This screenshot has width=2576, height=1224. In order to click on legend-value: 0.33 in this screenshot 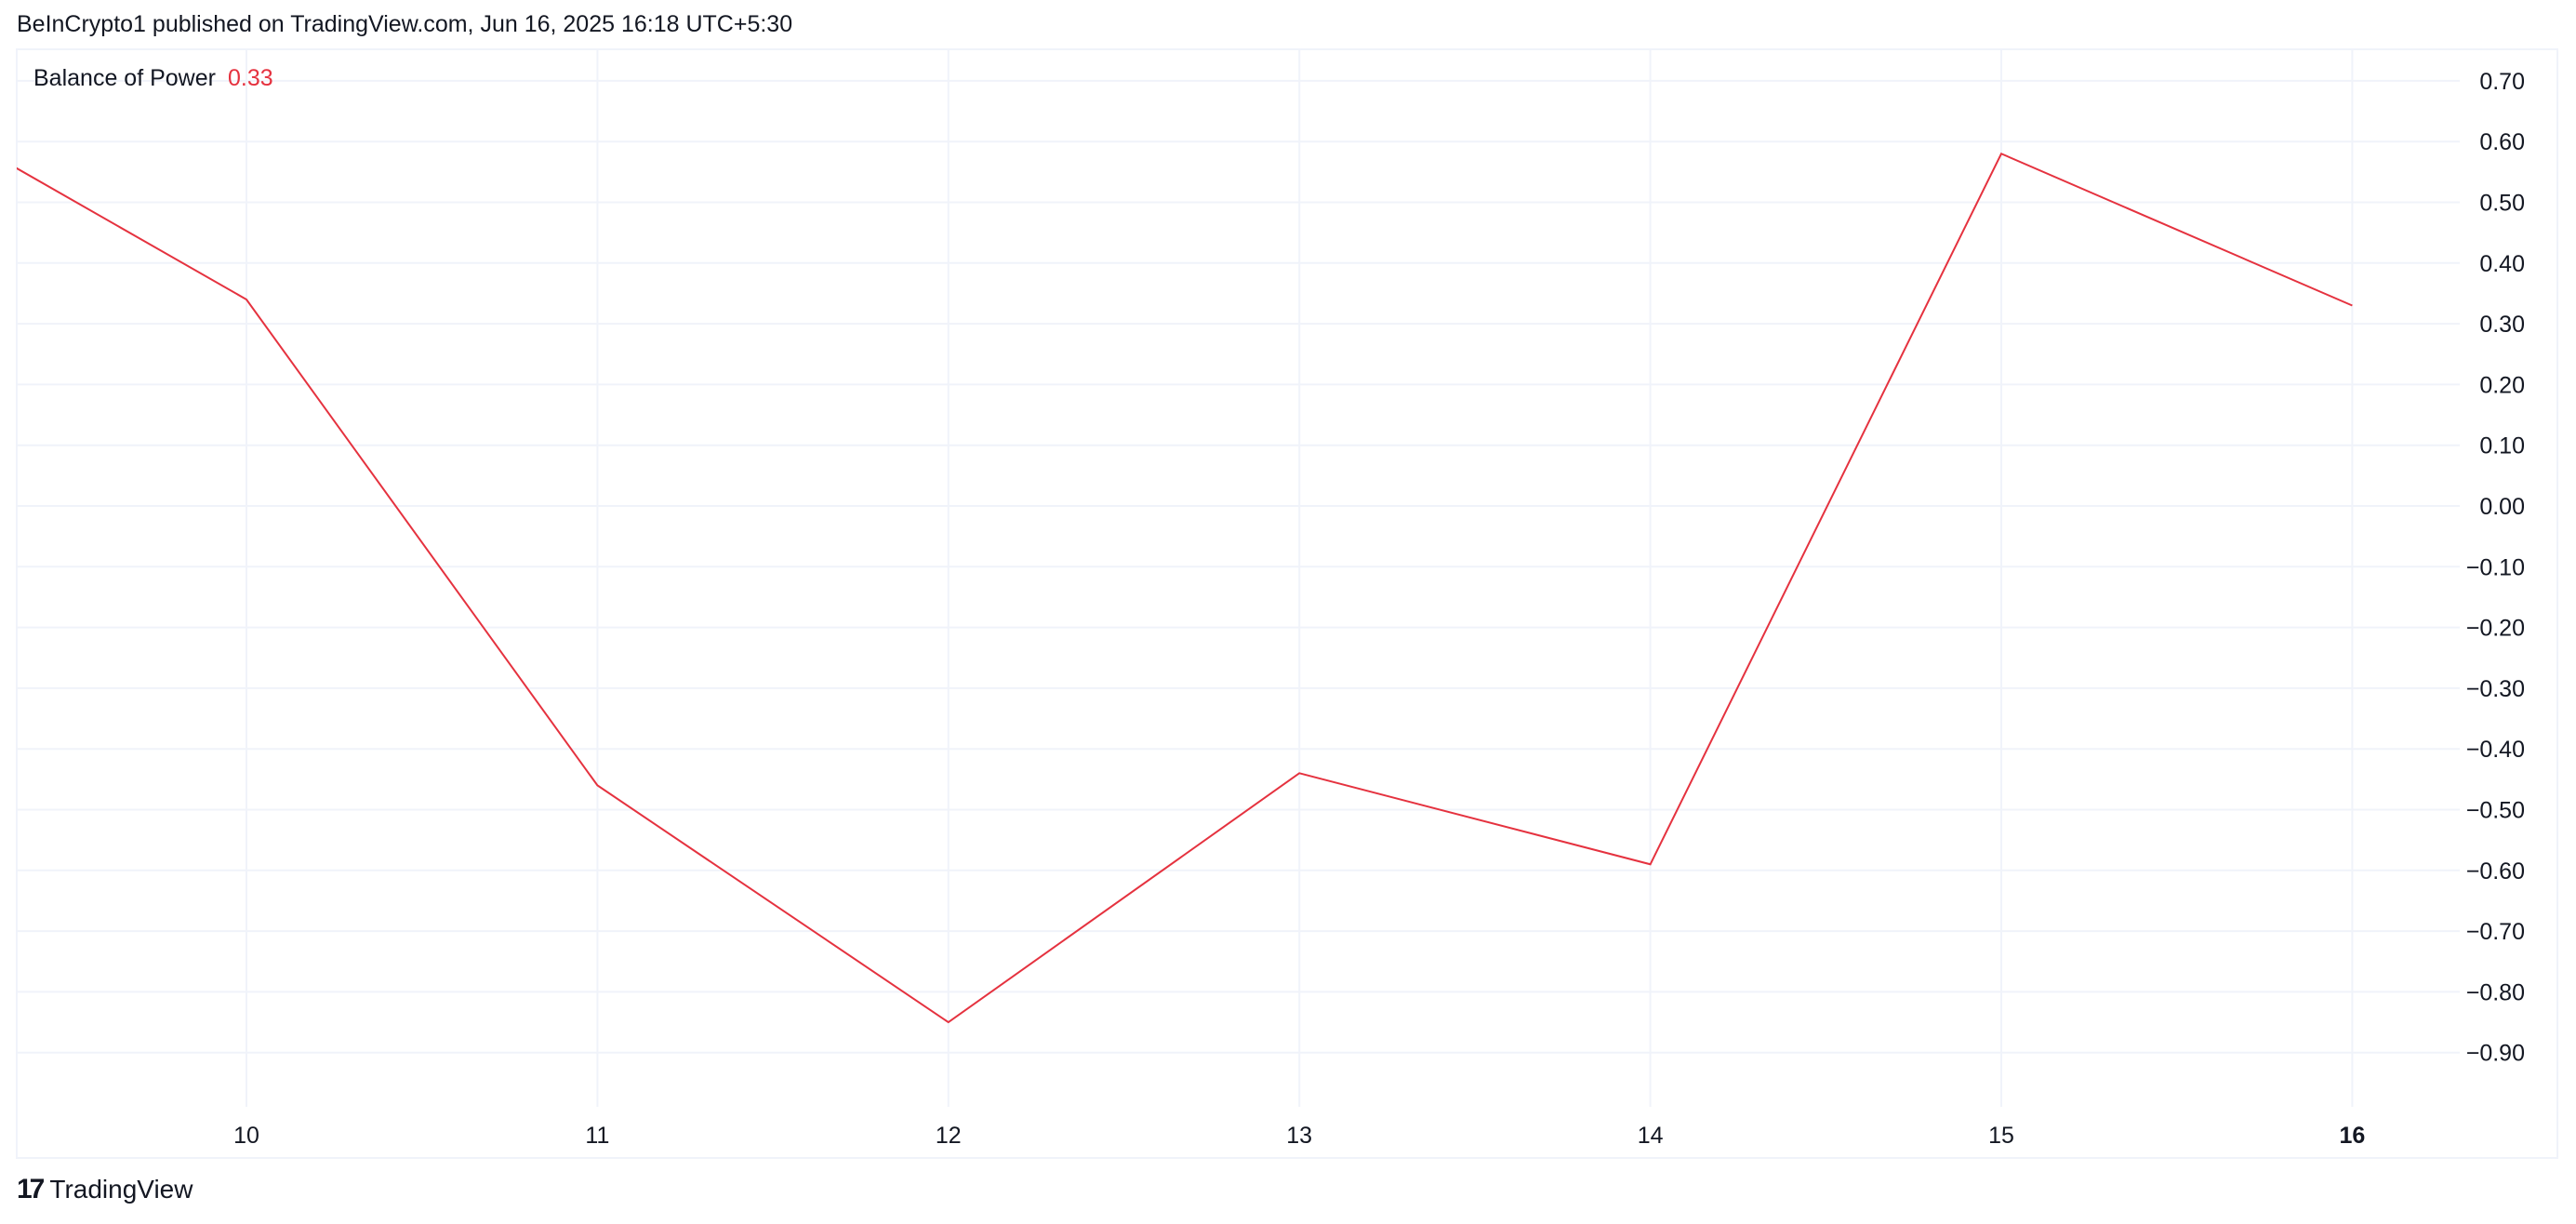, I will do `click(250, 78)`.